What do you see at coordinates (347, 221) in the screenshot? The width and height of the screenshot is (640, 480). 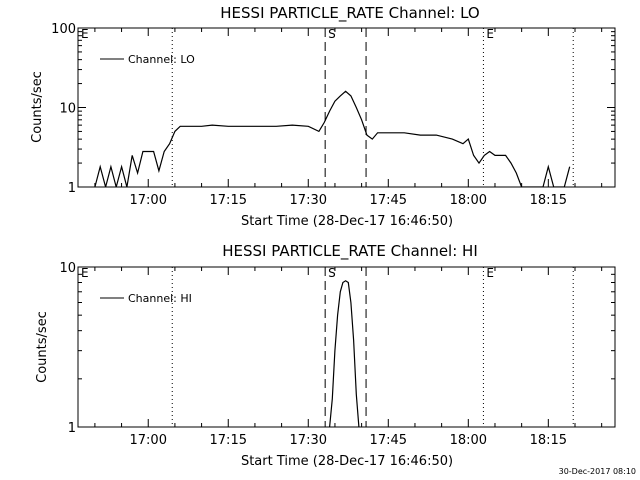 I see `panel-lo-xlabel: Start Time (28-Dec-17 16:46:50)` at bounding box center [347, 221].